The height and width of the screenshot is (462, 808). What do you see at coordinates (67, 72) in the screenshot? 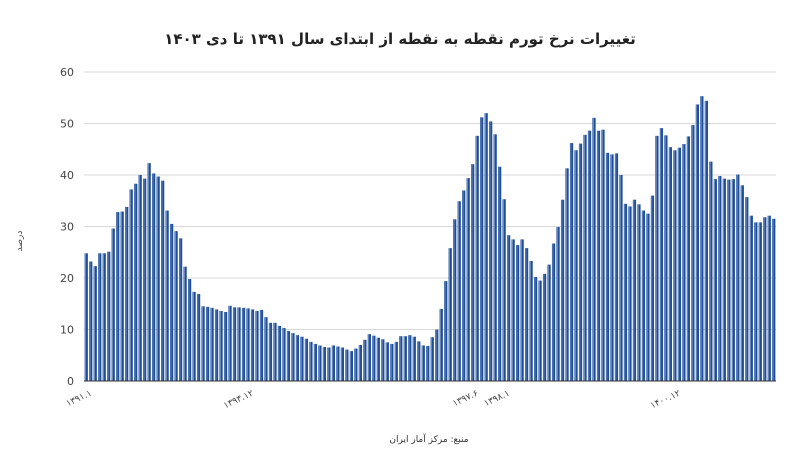
I see `y-tick-label: 60` at bounding box center [67, 72].